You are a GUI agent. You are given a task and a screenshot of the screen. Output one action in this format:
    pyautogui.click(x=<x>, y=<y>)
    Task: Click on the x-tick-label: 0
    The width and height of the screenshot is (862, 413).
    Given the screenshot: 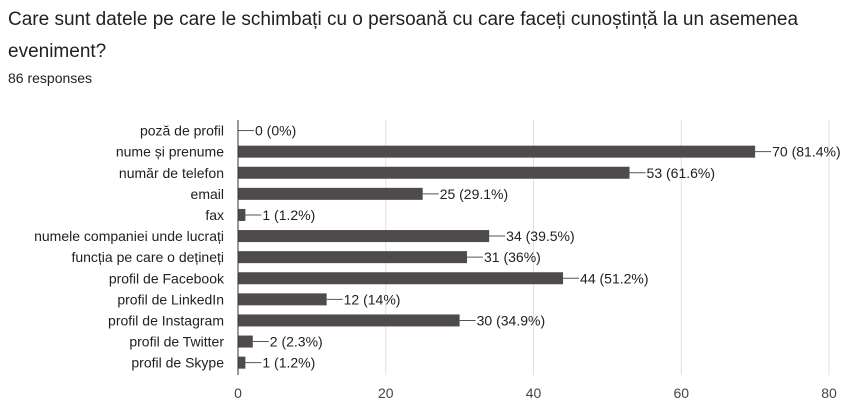 What is the action you would take?
    pyautogui.click(x=238, y=393)
    